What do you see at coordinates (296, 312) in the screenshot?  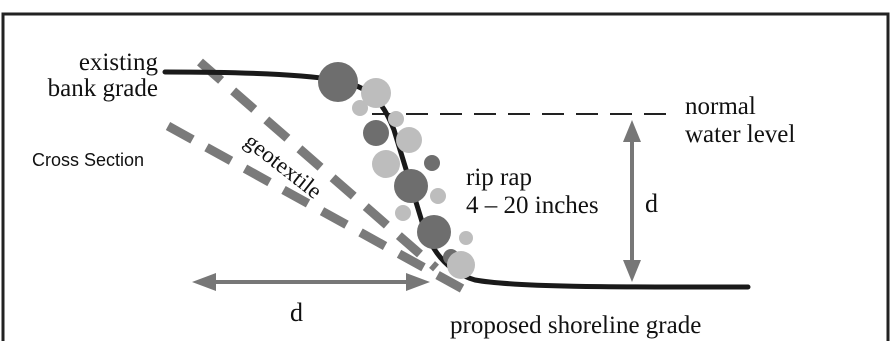 I see `depth-horizontal-label: d` at bounding box center [296, 312].